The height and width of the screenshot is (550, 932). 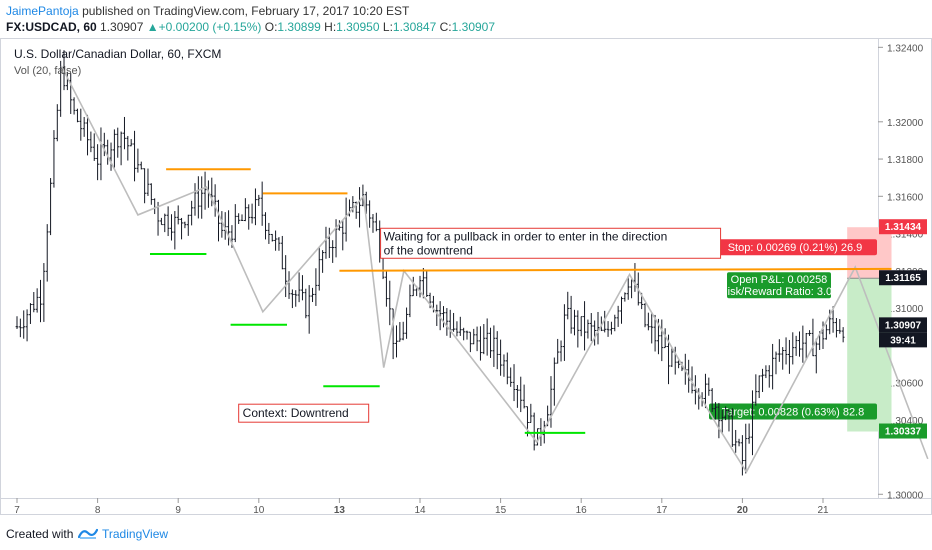 I want to click on tradingview-brand: TradingView, so click(x=135, y=534).